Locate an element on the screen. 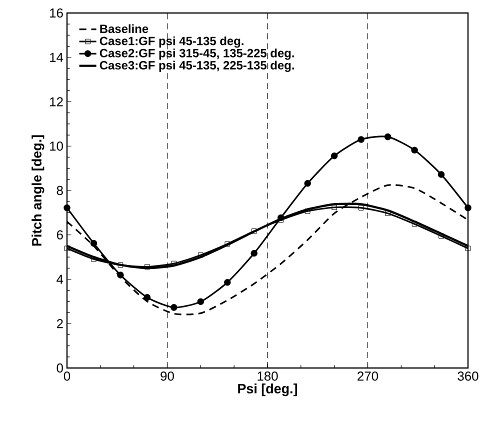 This screenshot has height=423, width=483. y-tick-label: 14 is located at coordinates (57, 57).